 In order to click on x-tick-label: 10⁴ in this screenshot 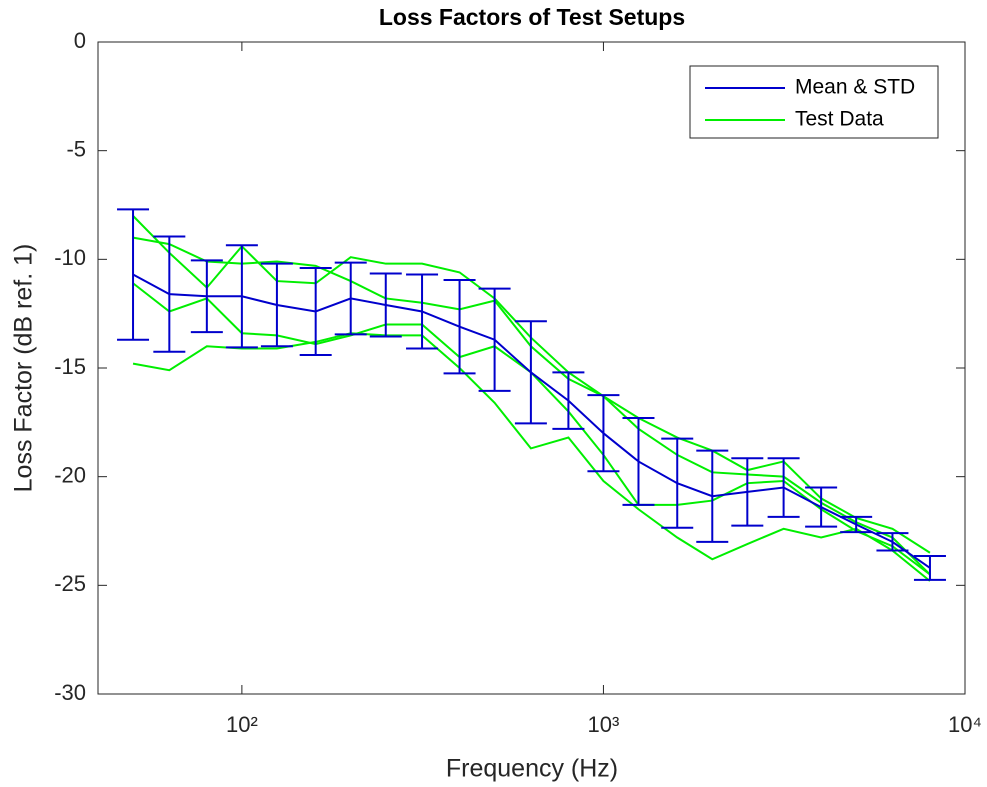, I will do `click(965, 724)`.